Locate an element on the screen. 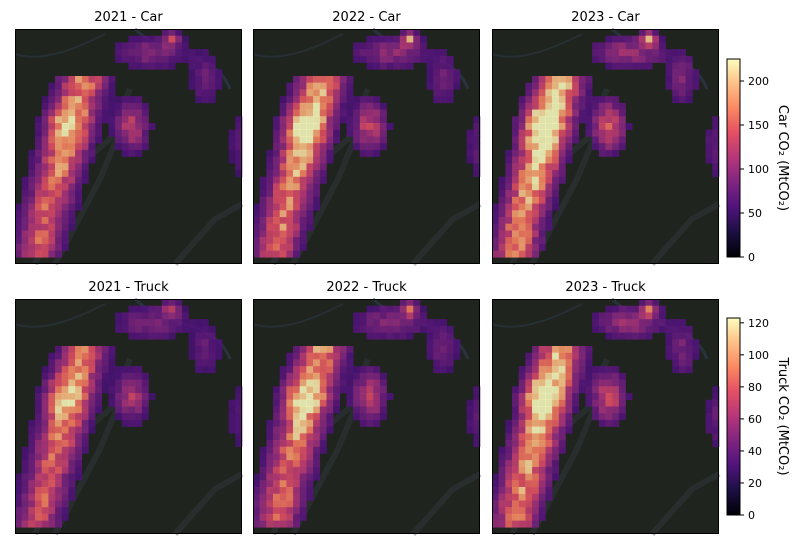 Image resolution: width=799 pixels, height=548 pixels. panel-title: 2022 - Car is located at coordinates (366, 17).